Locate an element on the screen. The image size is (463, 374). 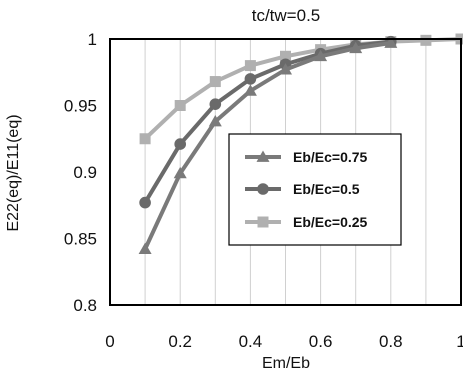
legend-label: Eb/Ec=0.25 is located at coordinates (330, 222).